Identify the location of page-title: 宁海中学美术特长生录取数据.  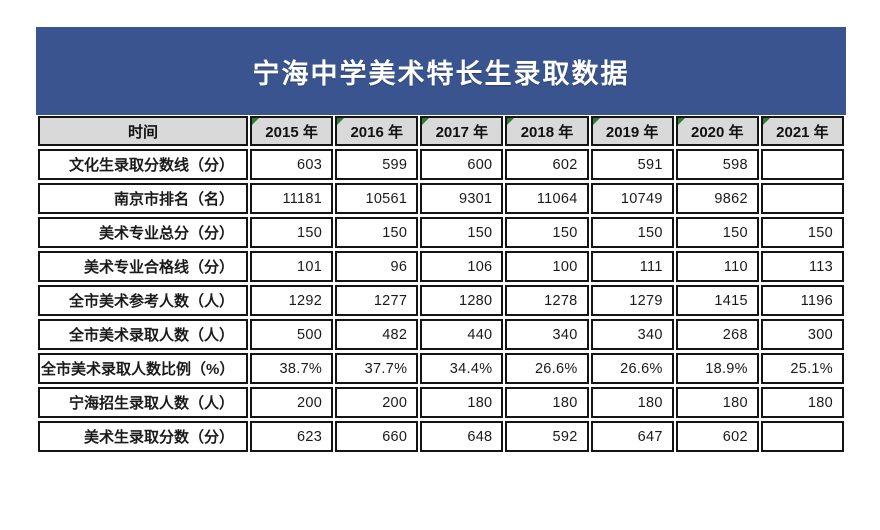
(441, 73).